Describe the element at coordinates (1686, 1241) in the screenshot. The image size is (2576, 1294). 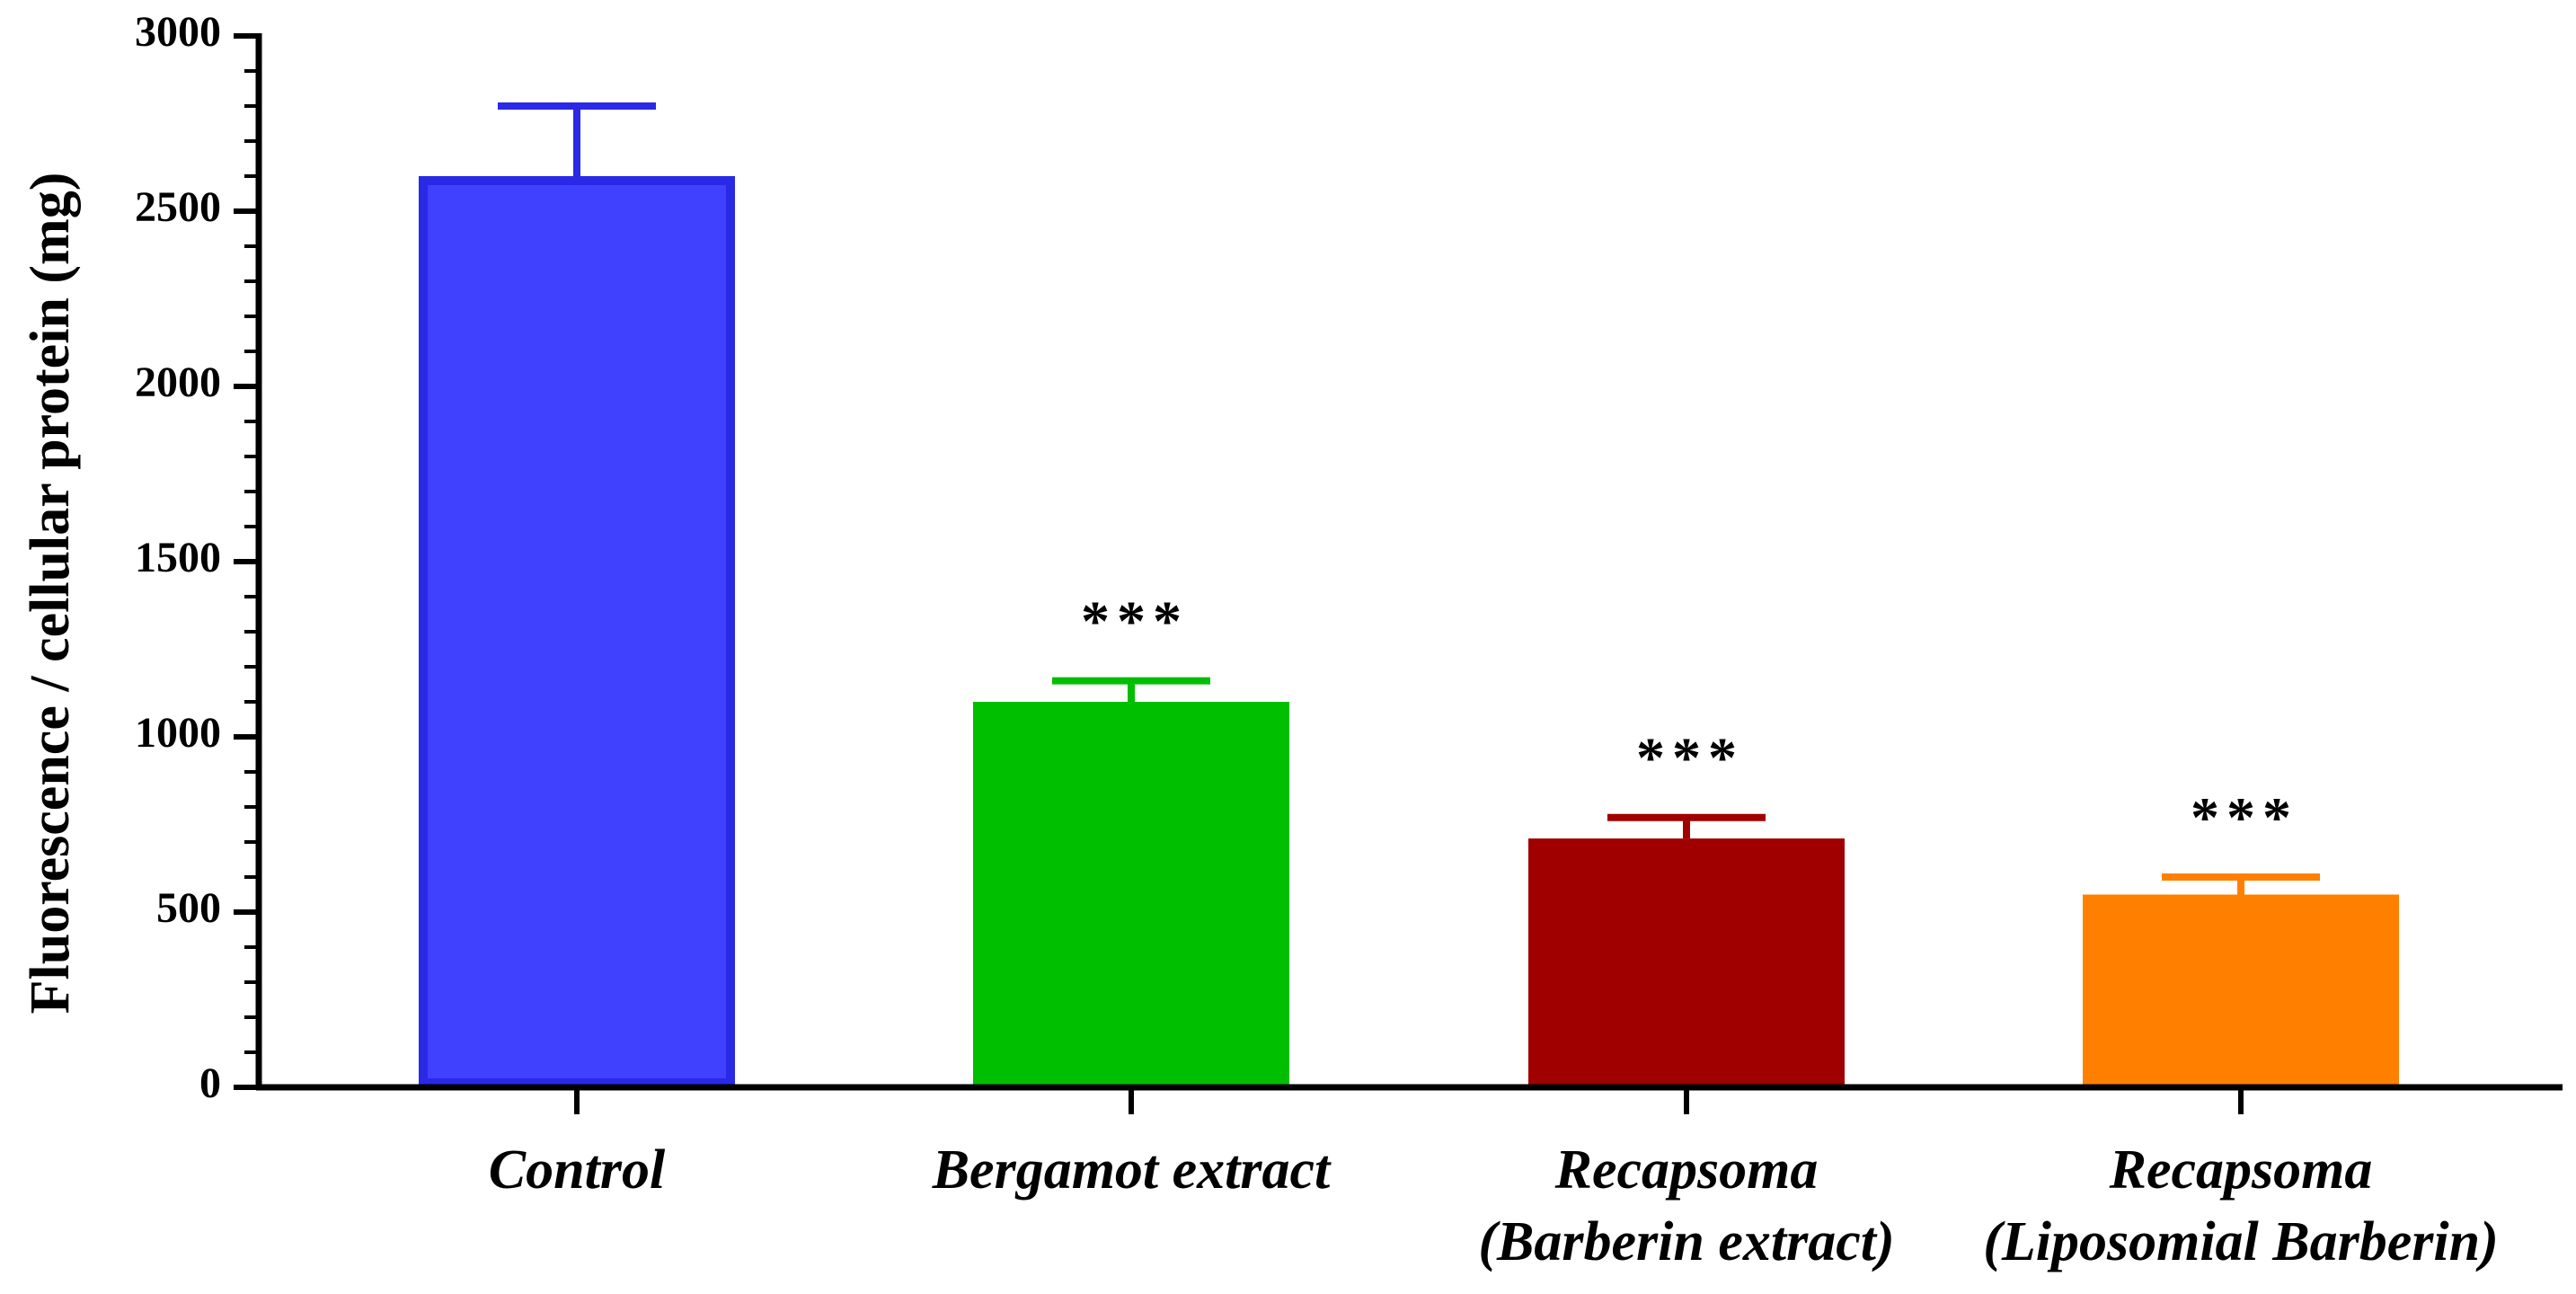
I see `x-category-label-3-line-2: (Barberin extract)` at that location.